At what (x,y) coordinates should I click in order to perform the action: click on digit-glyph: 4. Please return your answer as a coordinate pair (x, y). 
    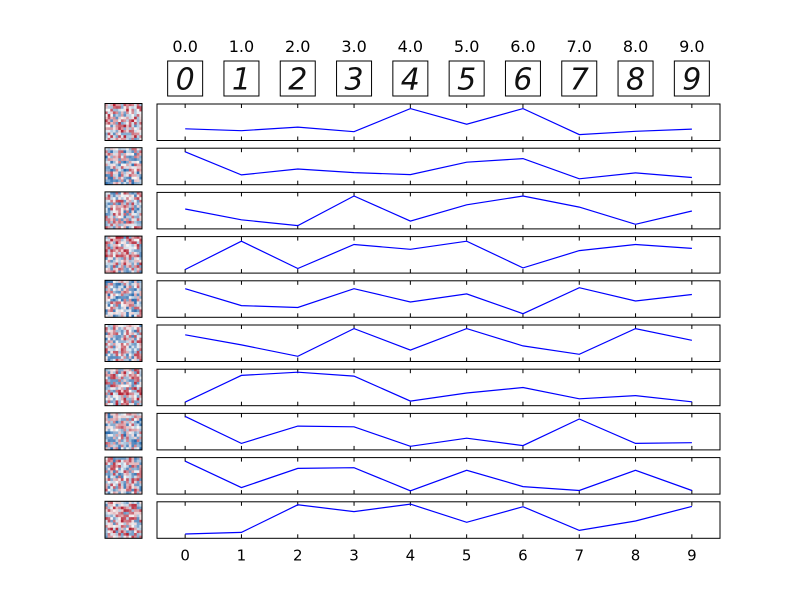
    Looking at the image, I should click on (410, 80).